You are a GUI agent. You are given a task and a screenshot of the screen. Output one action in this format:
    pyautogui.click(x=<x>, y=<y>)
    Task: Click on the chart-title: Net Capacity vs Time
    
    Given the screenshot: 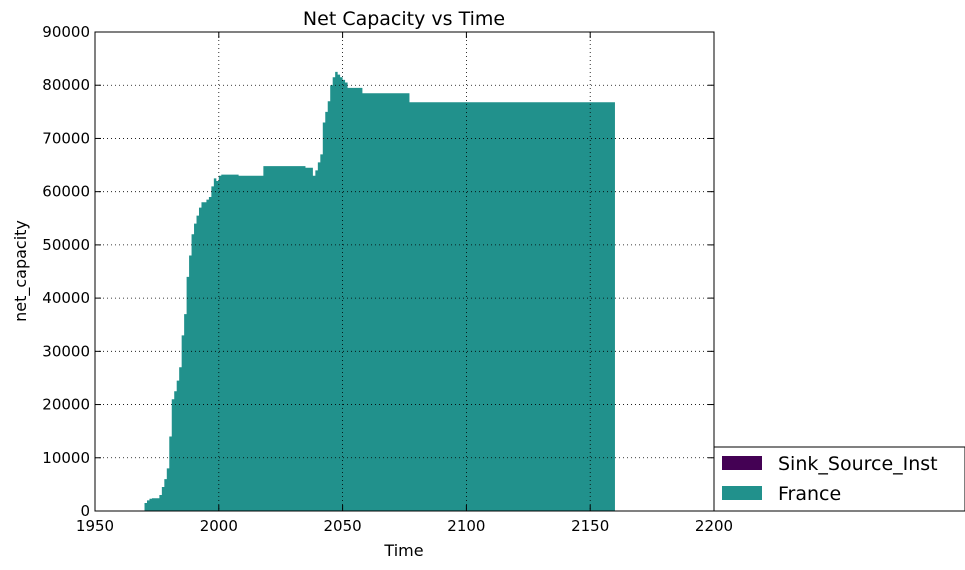 What is the action you would take?
    pyautogui.click(x=404, y=19)
    